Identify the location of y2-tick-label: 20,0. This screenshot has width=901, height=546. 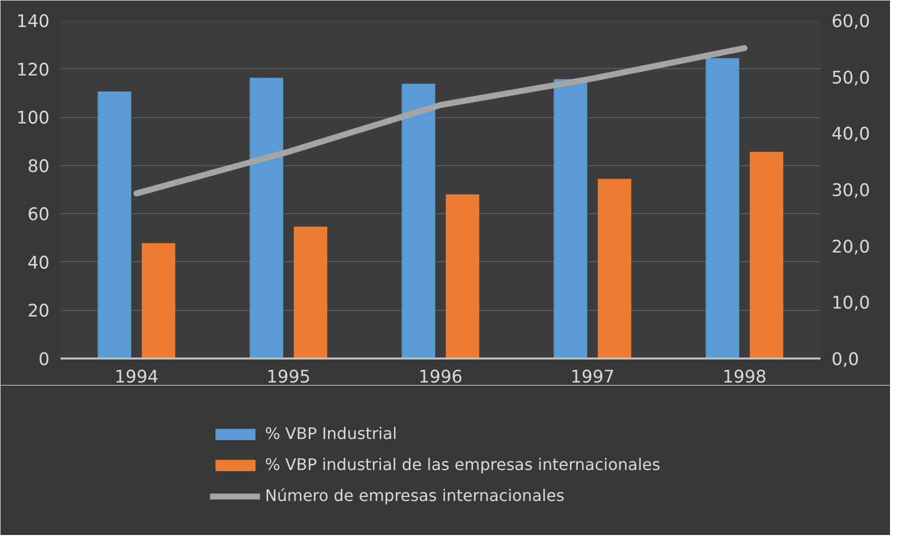
(851, 247).